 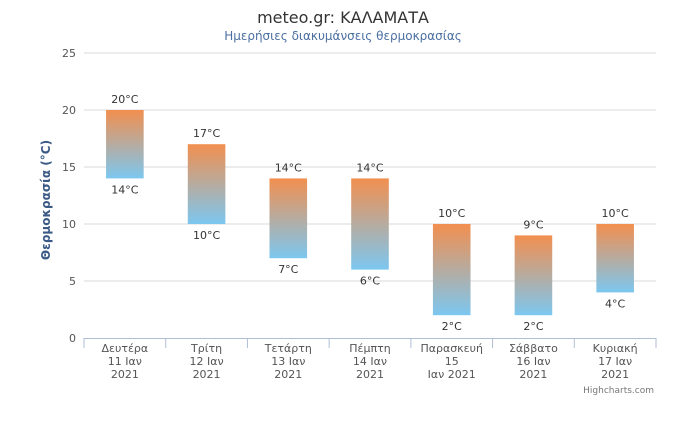 I want to click on x-tick-label: 12 Ιαν, so click(x=207, y=361).